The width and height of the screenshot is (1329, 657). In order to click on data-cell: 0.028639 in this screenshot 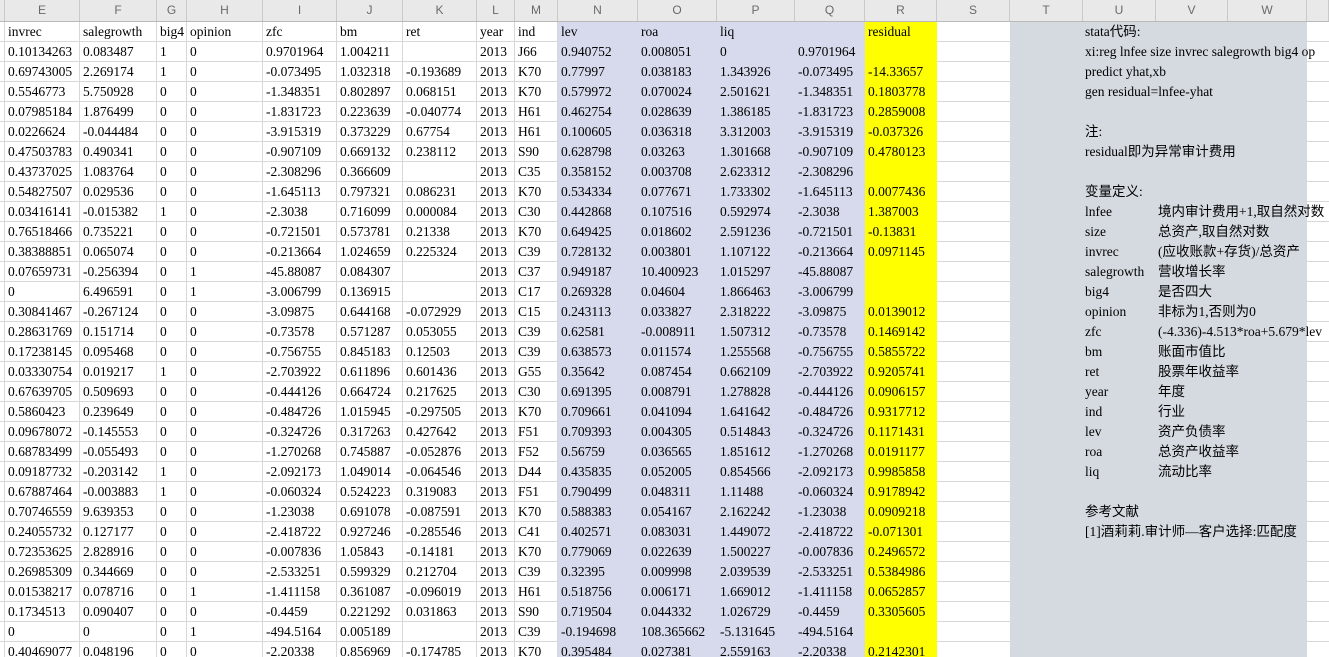, I will do `click(666, 111)`.